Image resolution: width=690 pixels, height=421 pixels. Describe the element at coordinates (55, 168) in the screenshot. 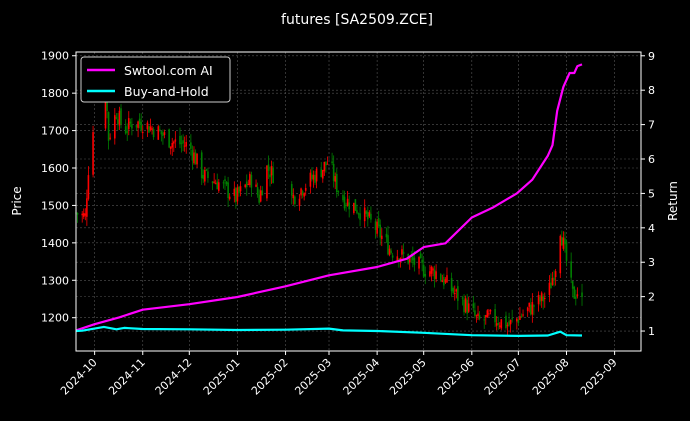

I see `y-tick-label-left: 1600` at that location.